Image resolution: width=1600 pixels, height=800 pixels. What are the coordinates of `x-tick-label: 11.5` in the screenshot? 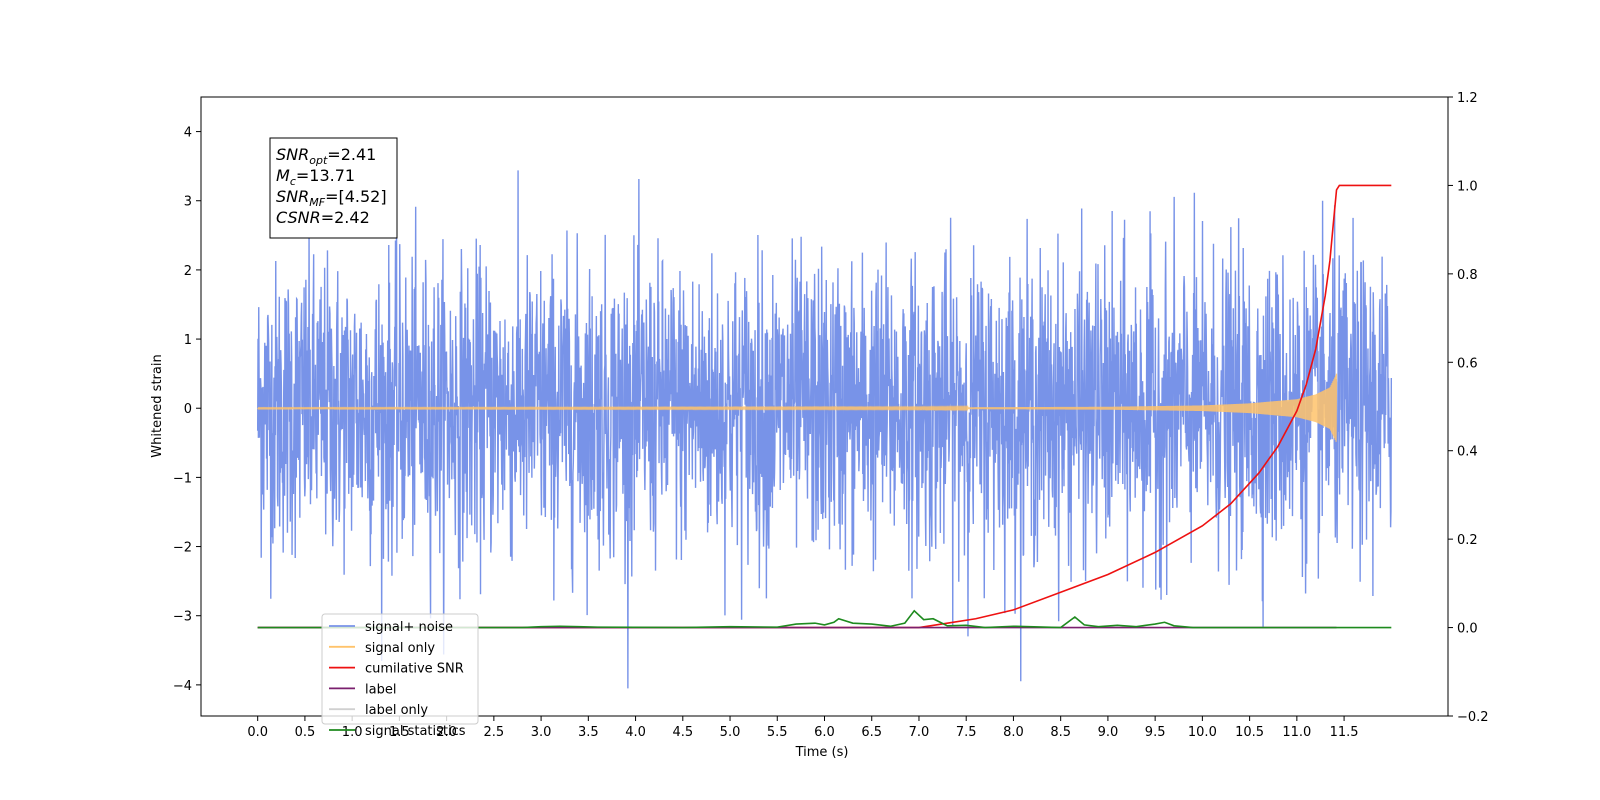 It's located at (1344, 732).